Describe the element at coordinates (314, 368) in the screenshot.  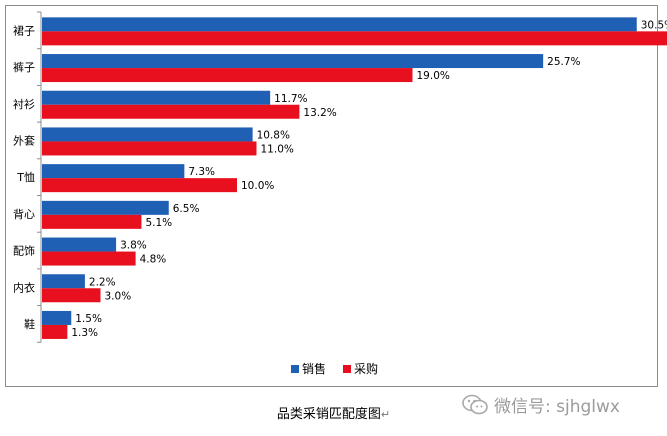
I see `legend-label: 销售` at that location.